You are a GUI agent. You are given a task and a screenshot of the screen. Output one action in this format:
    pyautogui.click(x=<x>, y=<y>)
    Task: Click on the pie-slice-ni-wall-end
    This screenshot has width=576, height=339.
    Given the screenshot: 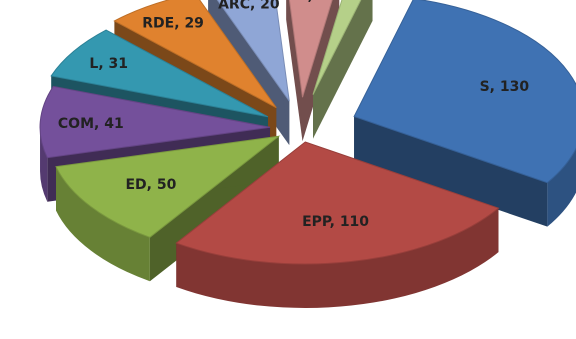 What is the action you would take?
    pyautogui.click(x=342, y=69)
    